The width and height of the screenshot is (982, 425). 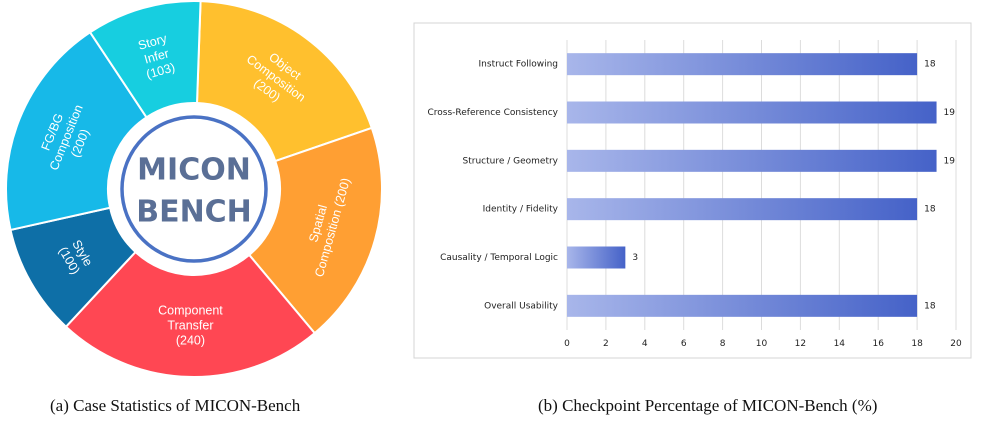 What do you see at coordinates (742, 209) in the screenshot?
I see `bar-identity-fidelity` at bounding box center [742, 209].